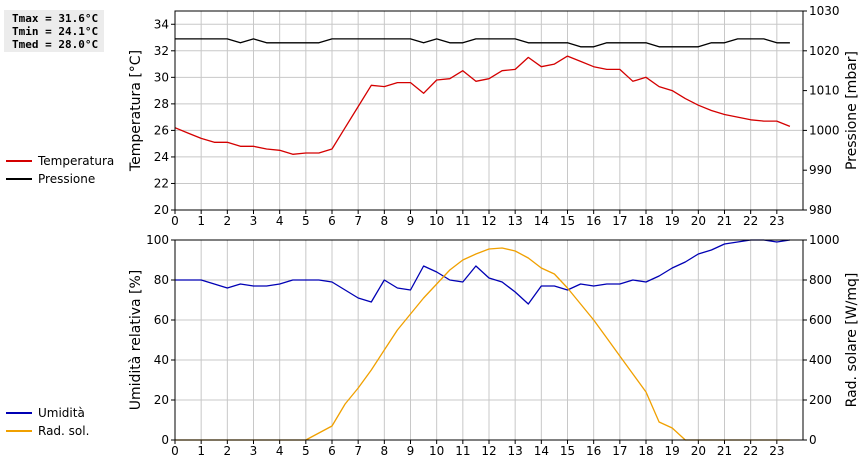 The width and height of the screenshot is (860, 476). I want to click on humidity-radiation-chart-x-tick-label: 13, so click(515, 451).